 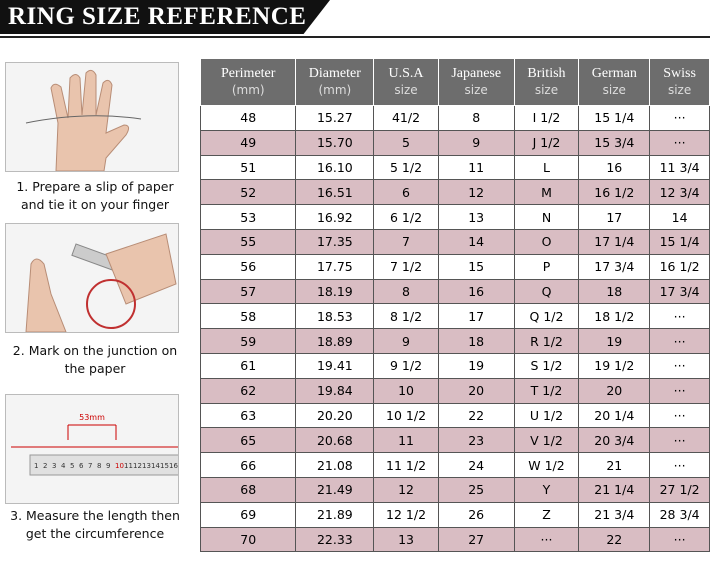 I want to click on table-row: 51 16.10 5 1/2 11 L 16 11 3/4, so click(x=454, y=167).